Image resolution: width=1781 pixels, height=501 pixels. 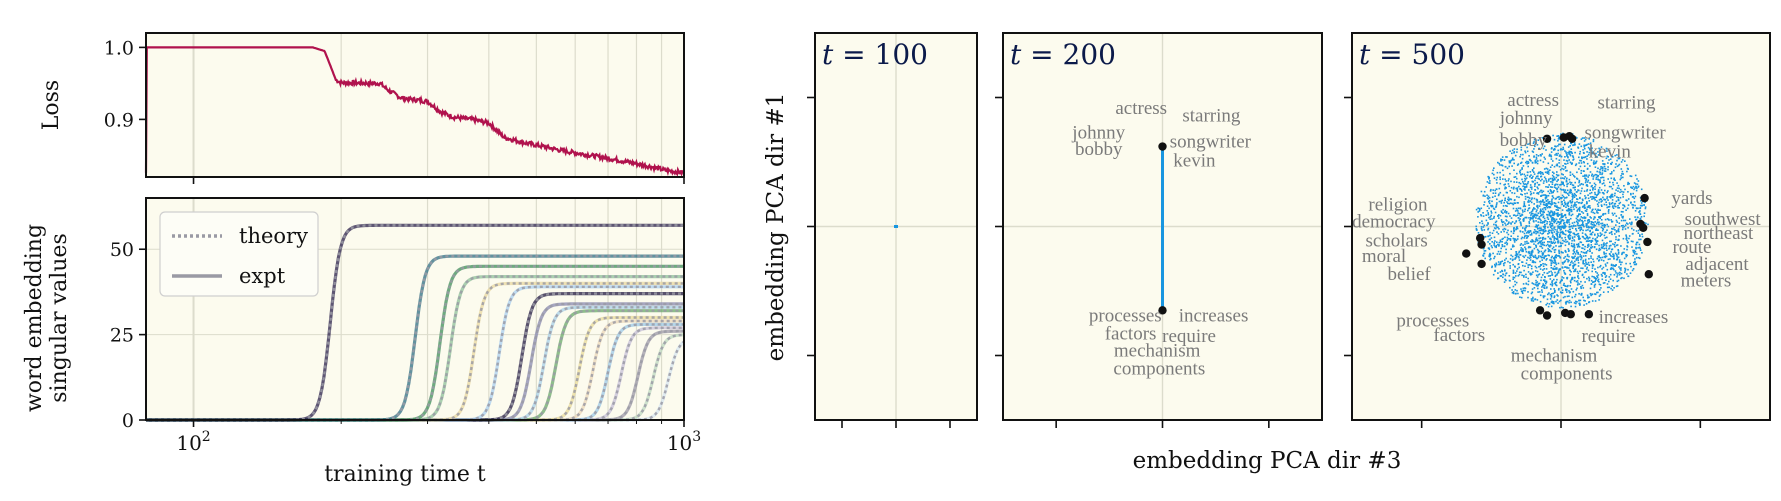 I want to click on pca-t200-word-label: components, so click(x=1159, y=368).